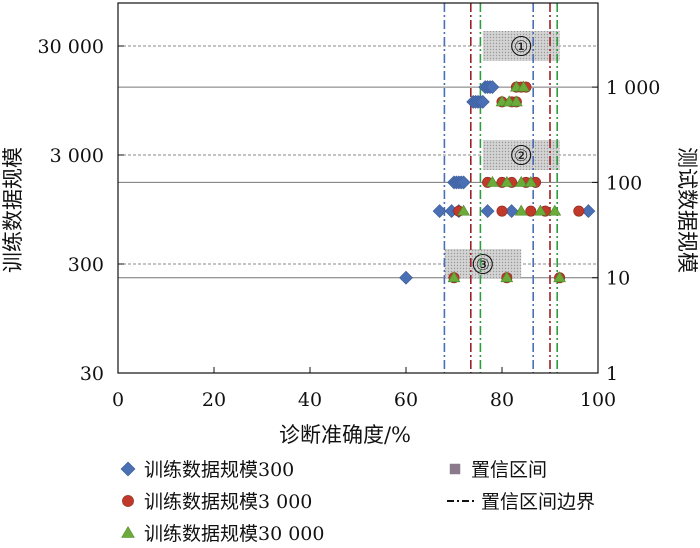 This screenshot has width=700, height=548. I want to click on legend-label: 训练数据规模30 000, so click(234, 534).